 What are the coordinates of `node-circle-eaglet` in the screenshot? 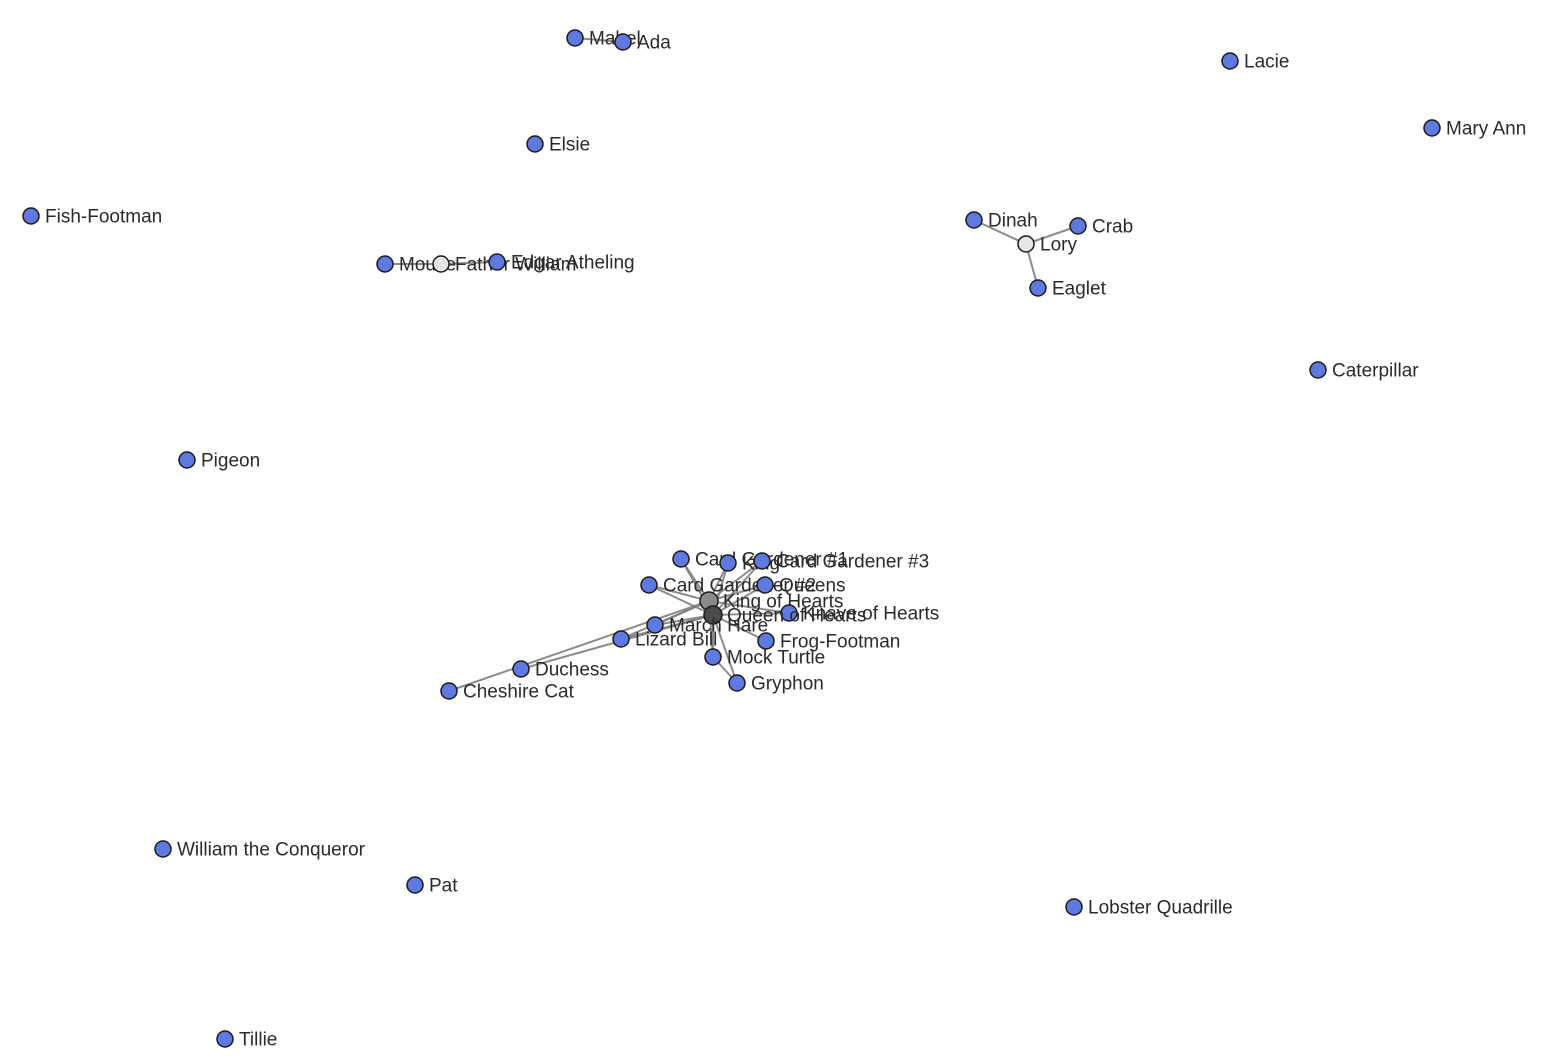 It's located at (1038, 288).